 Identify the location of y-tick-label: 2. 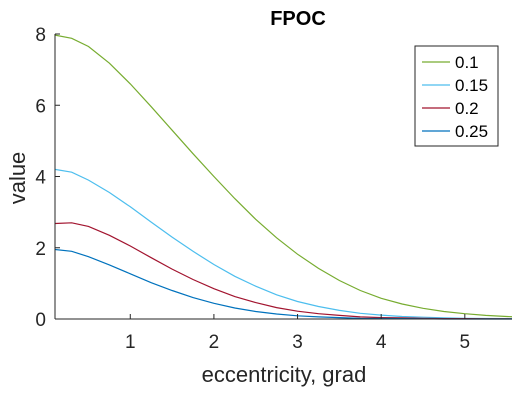
(40, 249).